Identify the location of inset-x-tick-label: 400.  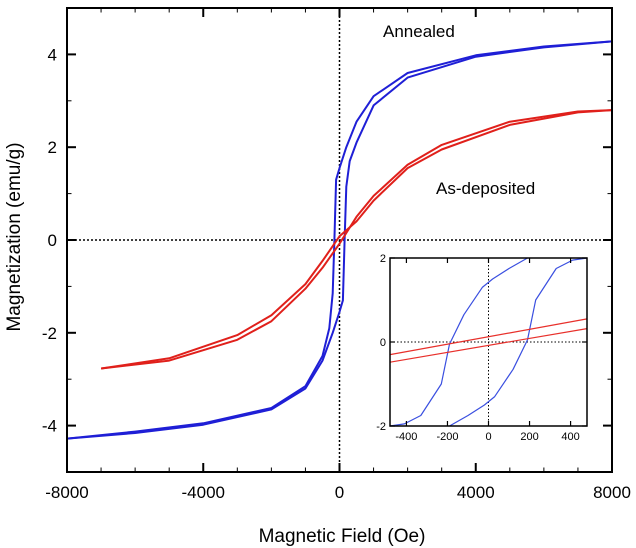
(570, 437).